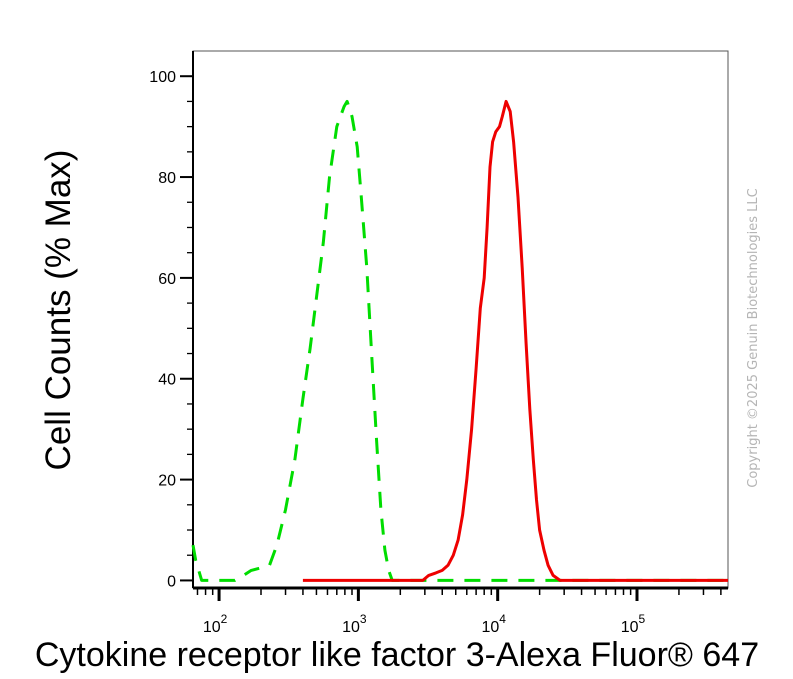 This screenshot has width=793, height=679. I want to click on y-tick-label: 0, so click(171, 581).